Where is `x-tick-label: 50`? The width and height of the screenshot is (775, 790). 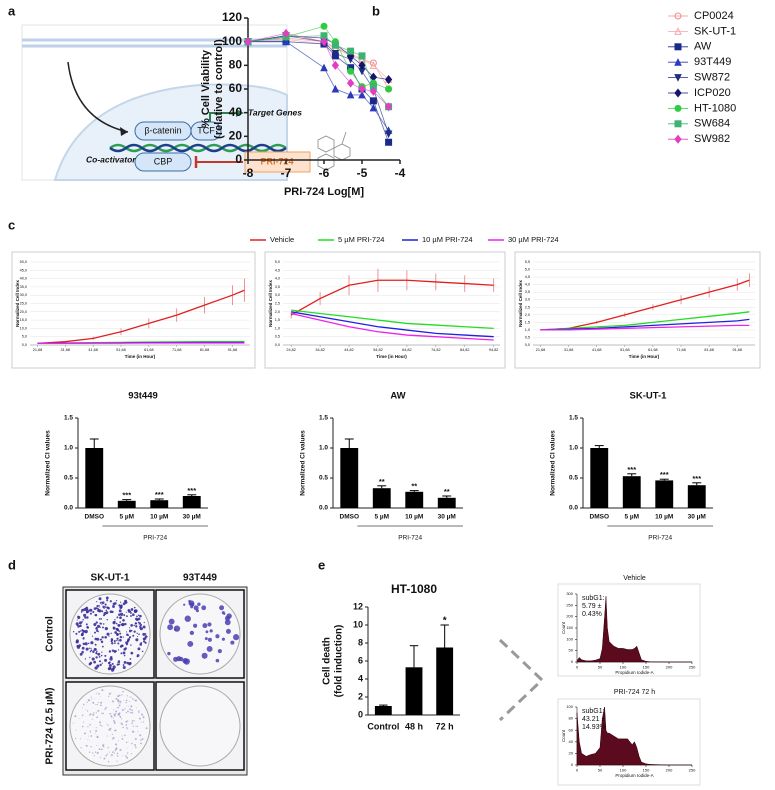
x-tick-label: 50 is located at coordinates (600, 769).